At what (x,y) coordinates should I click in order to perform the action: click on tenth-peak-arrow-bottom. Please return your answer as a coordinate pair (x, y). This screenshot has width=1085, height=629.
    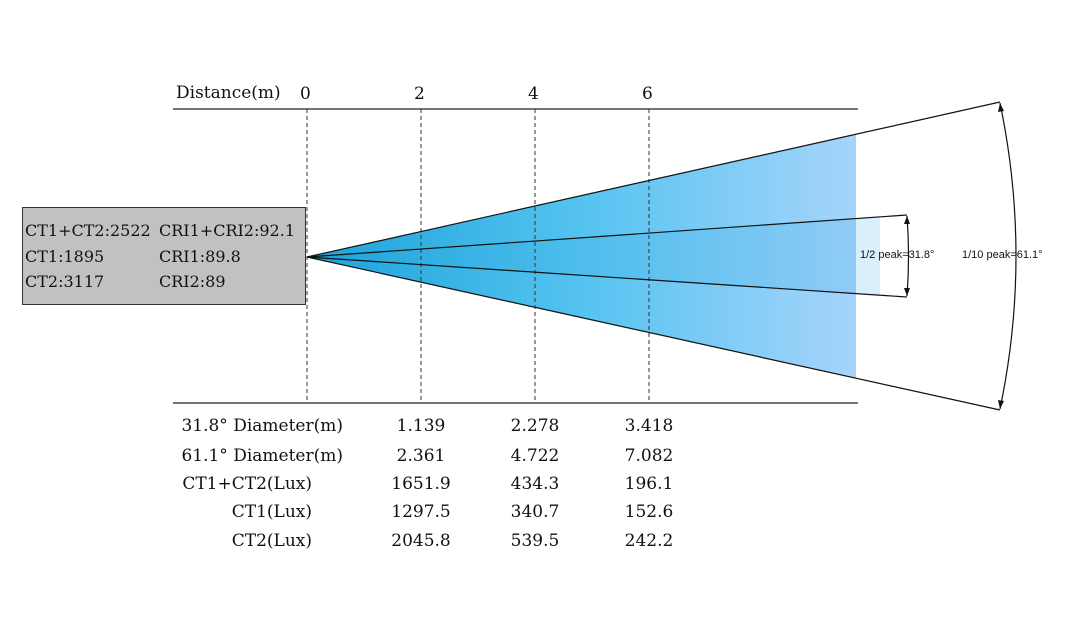
    Looking at the image, I should click on (1001, 404).